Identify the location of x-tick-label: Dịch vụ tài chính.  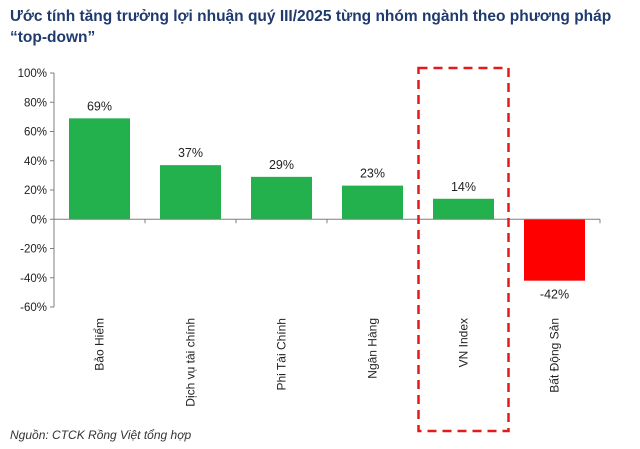
(191, 362).